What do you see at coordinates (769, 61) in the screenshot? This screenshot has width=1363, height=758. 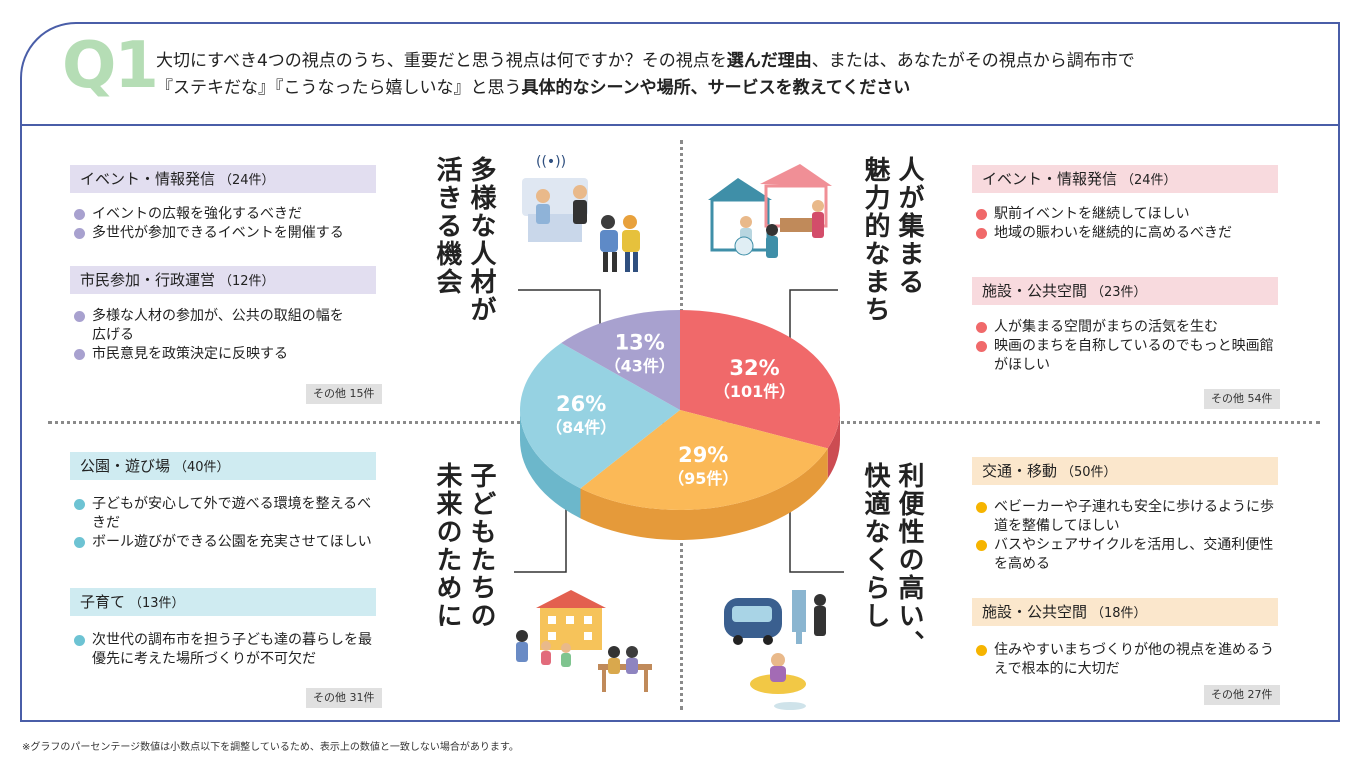 I see `question-line1-bold: 選んだ理由` at bounding box center [769, 61].